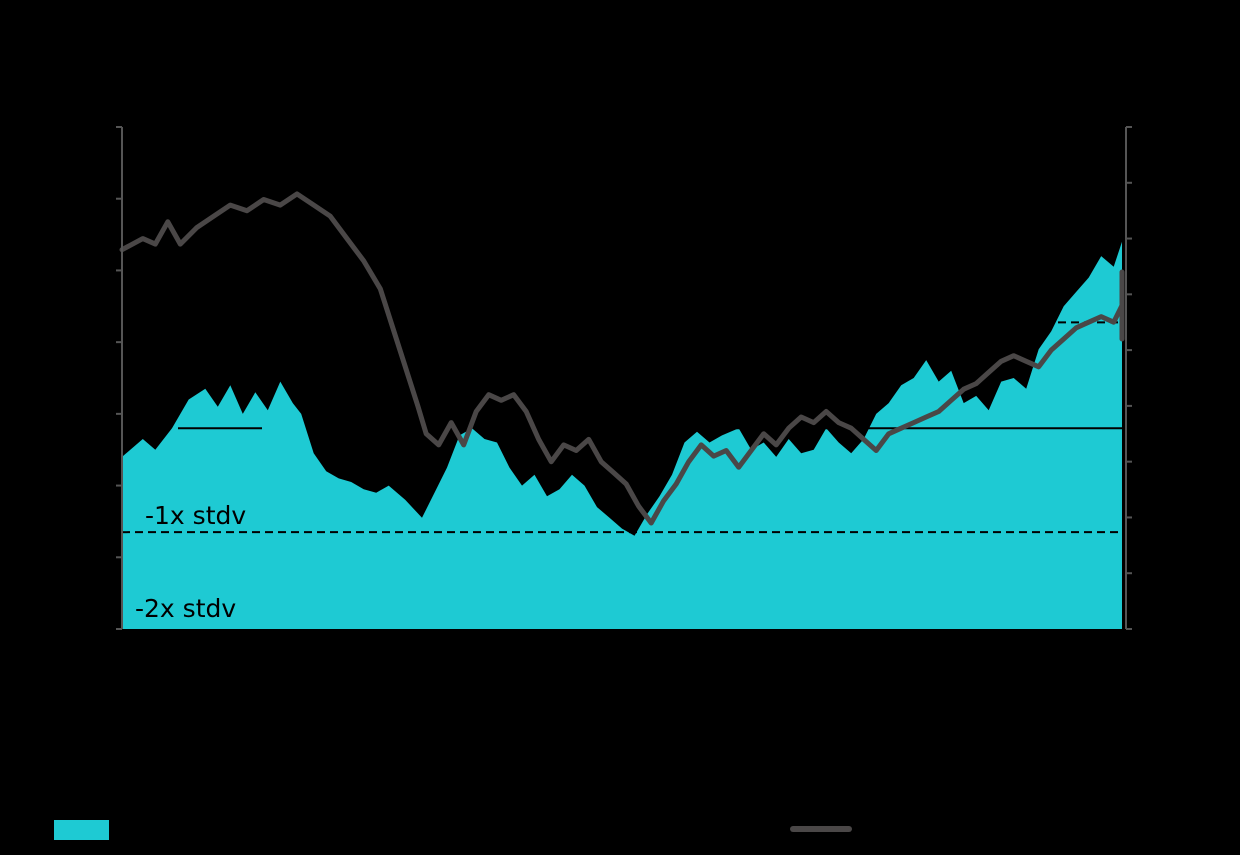 The image size is (1240, 855). Describe the element at coordinates (185, 608) in the screenshot. I see `reference-label-4: -2x stdv` at that location.